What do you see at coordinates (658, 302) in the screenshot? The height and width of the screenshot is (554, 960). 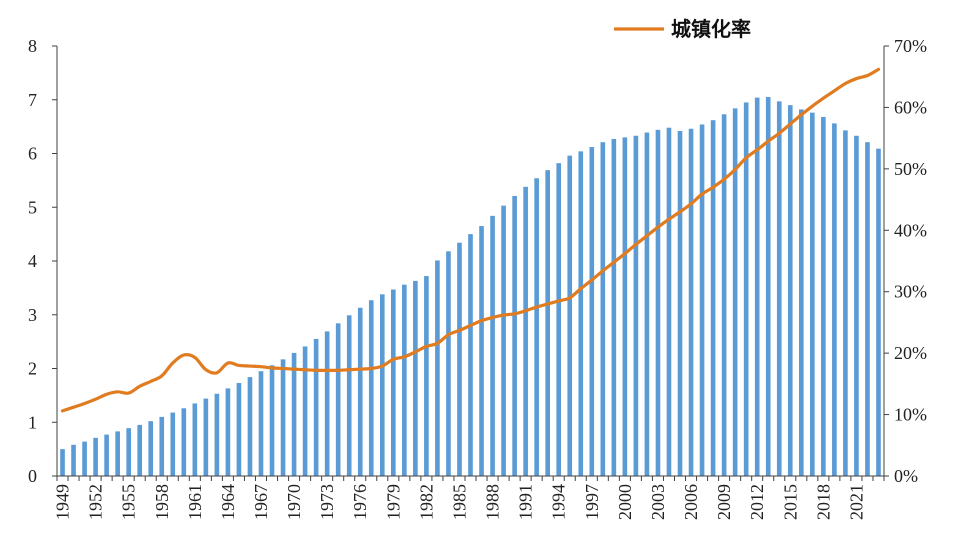 I see `bar-2003` at bounding box center [658, 302].